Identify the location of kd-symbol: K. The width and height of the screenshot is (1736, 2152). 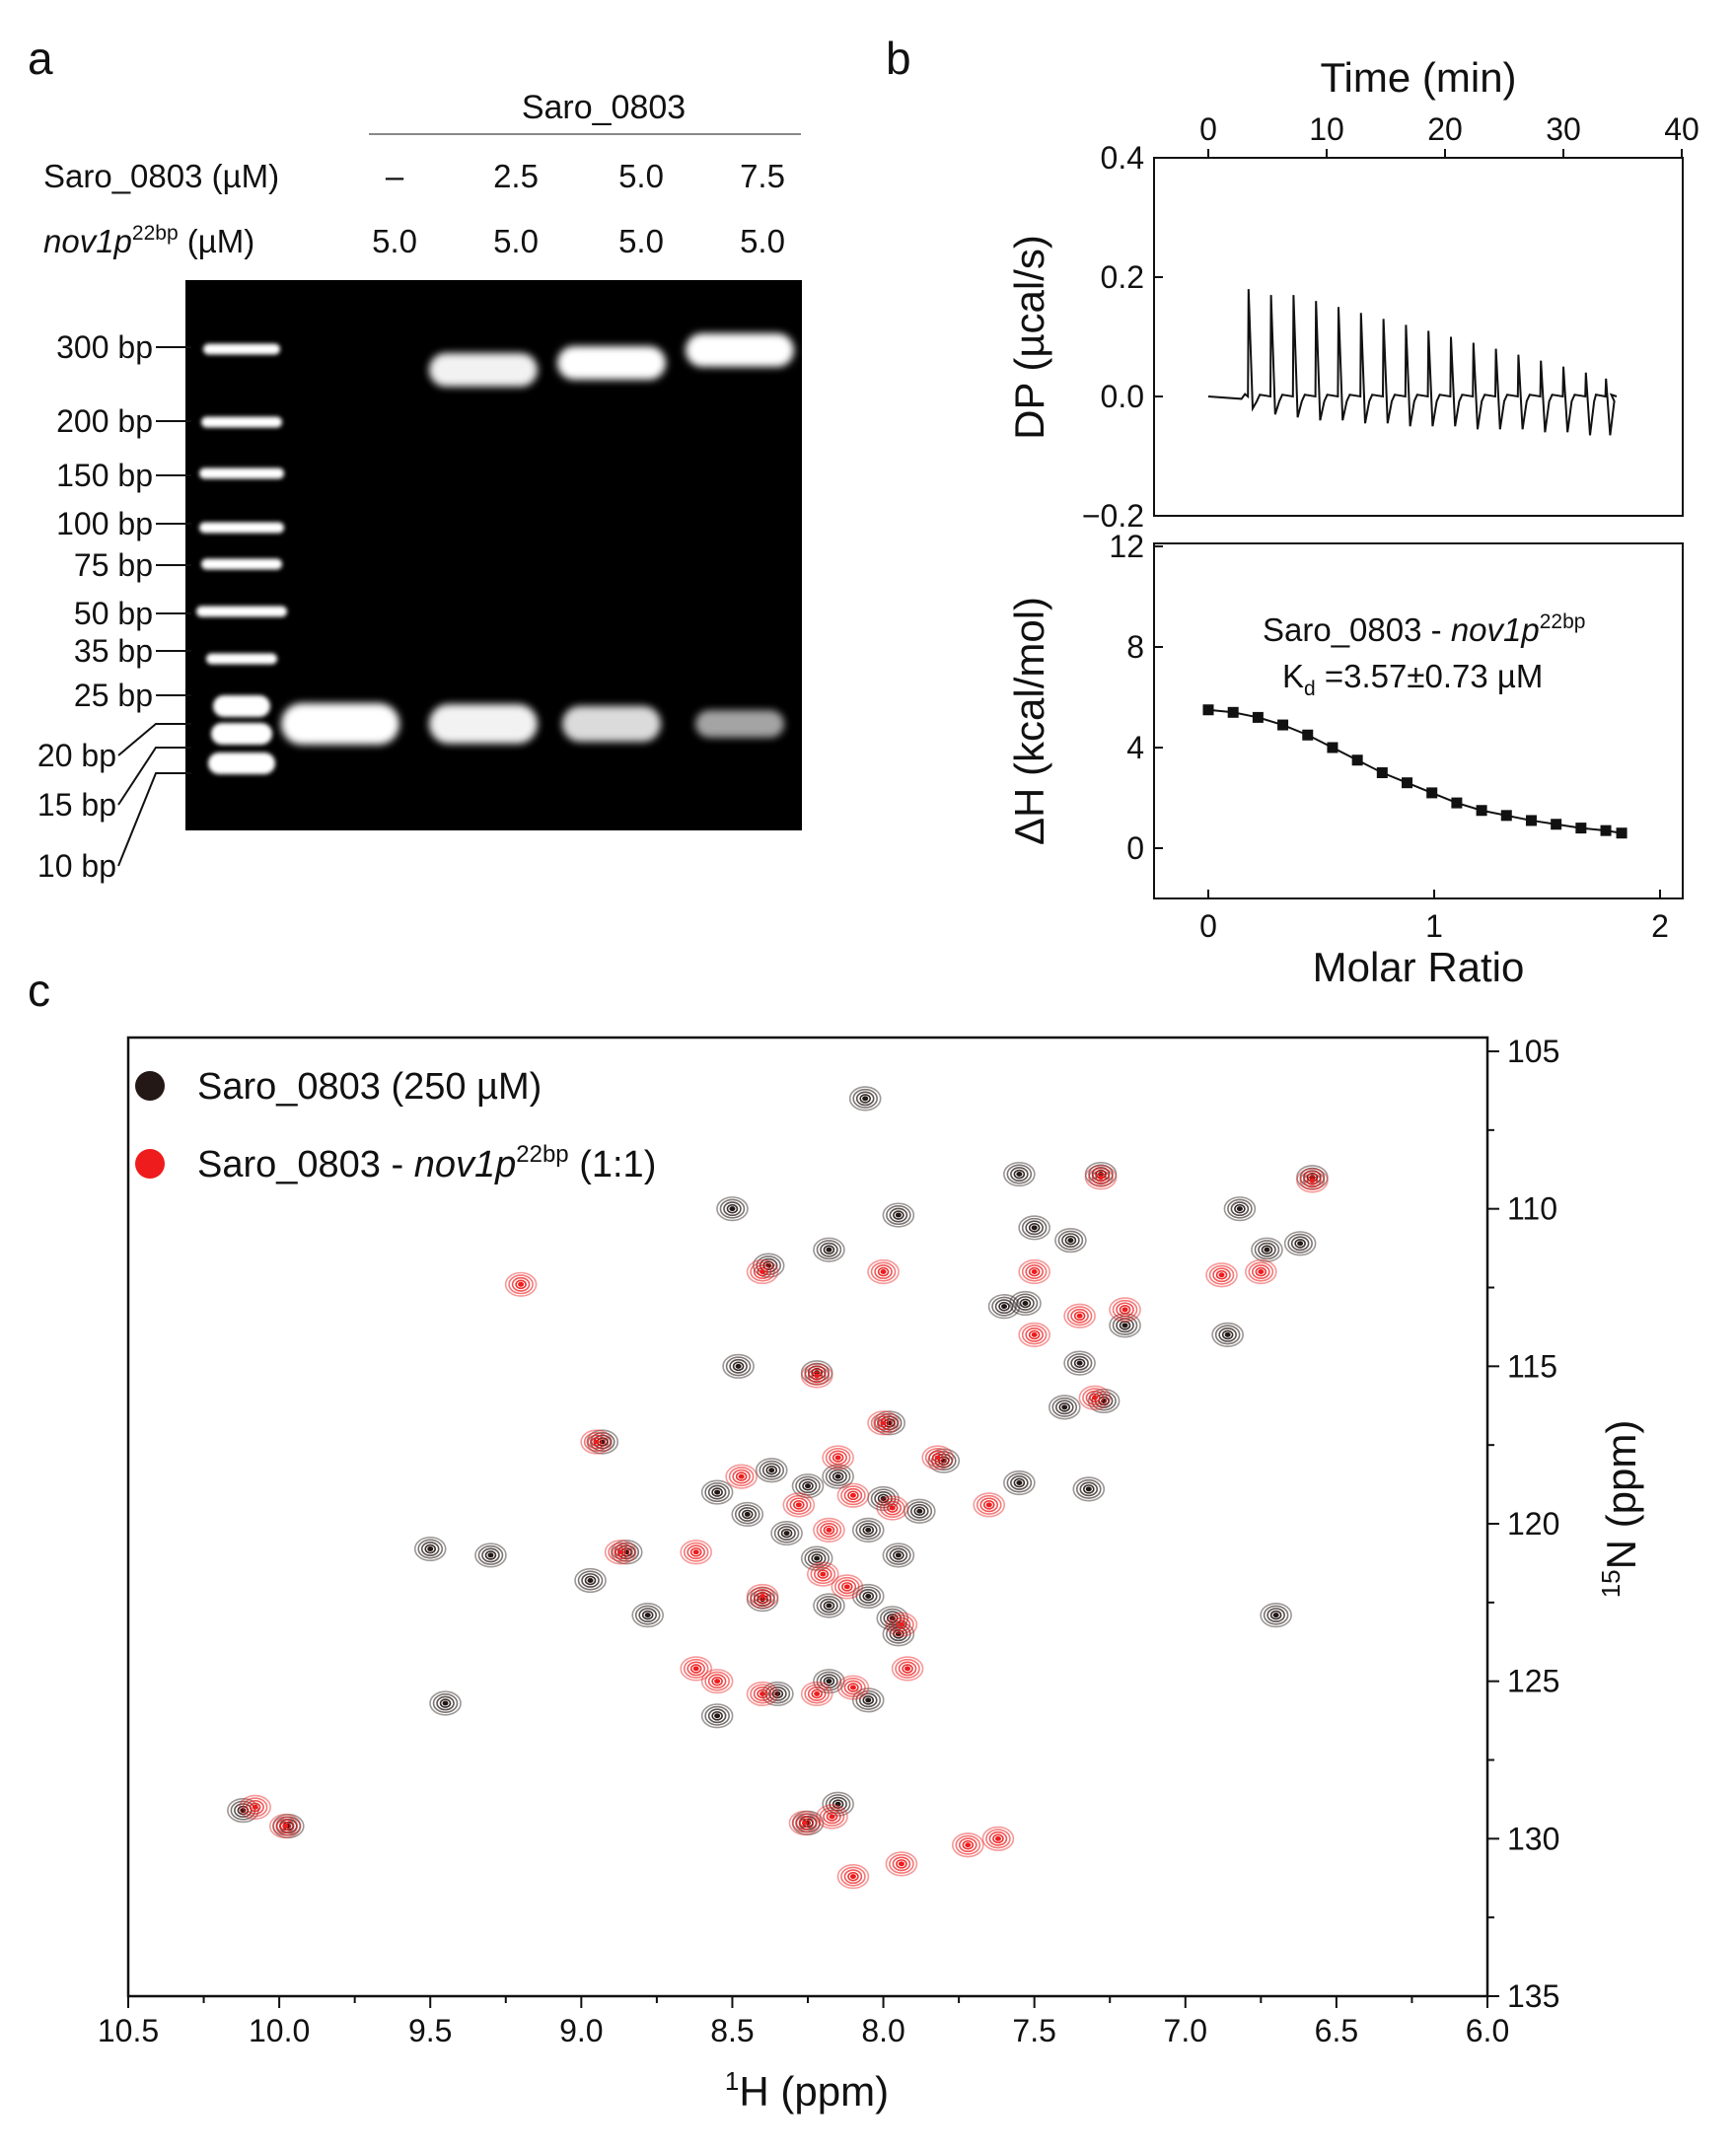
(1293, 676).